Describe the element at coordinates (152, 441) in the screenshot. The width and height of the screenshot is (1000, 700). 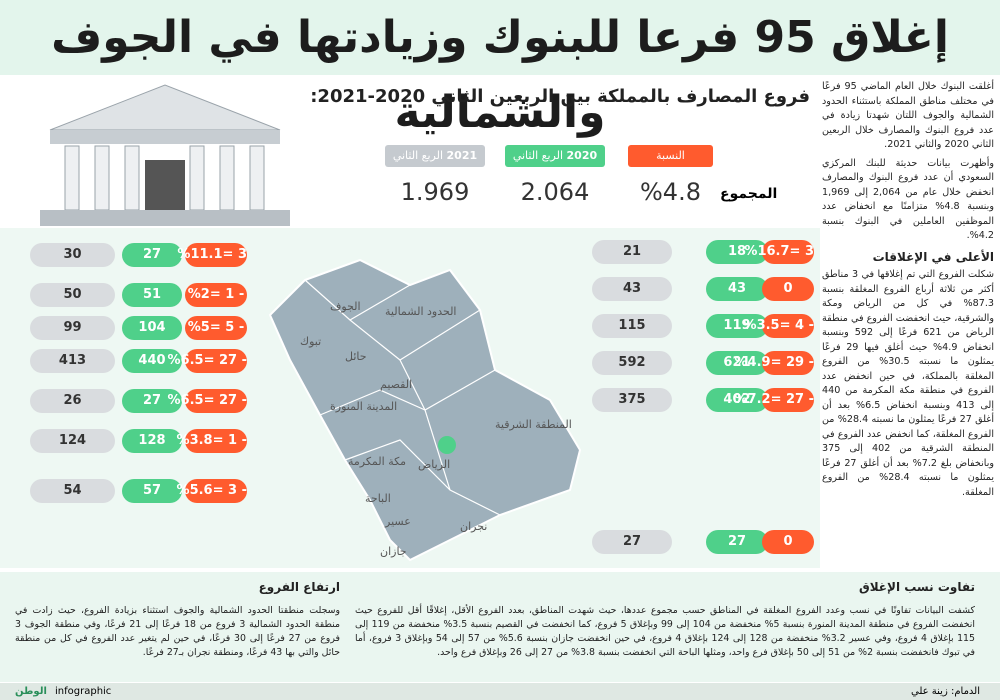
I see `value-2020: 128` at that location.